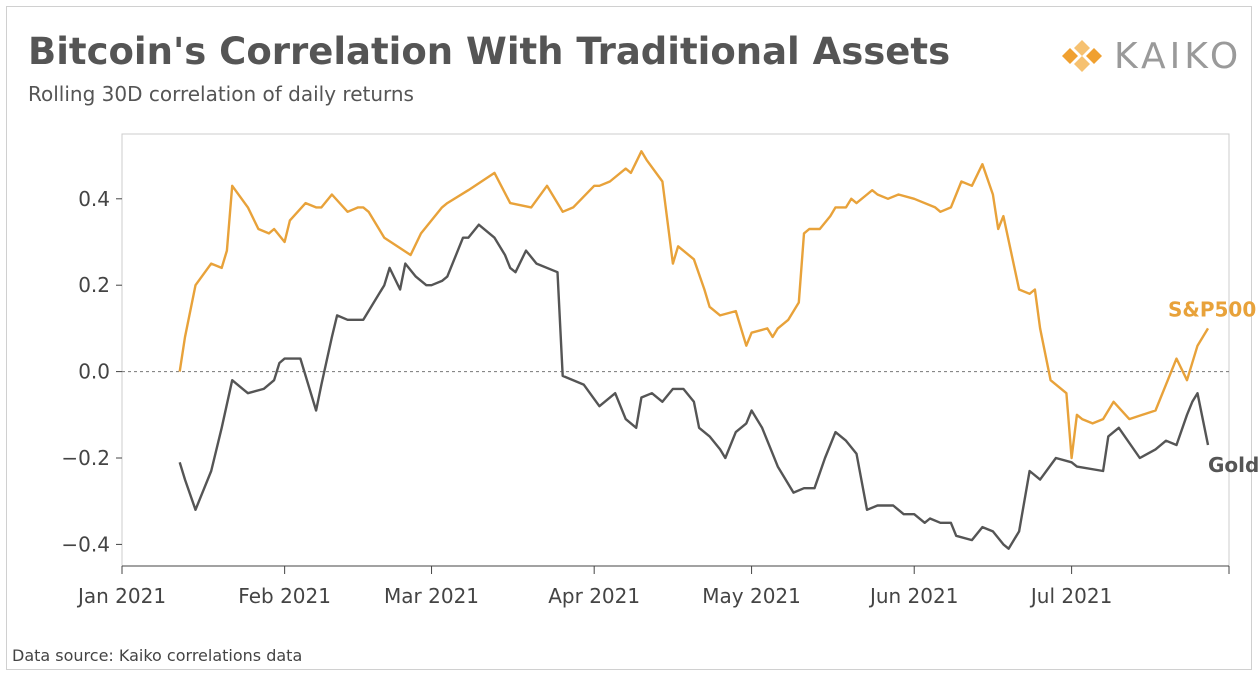 The width and height of the screenshot is (1260, 676). What do you see at coordinates (913, 596) in the screenshot?
I see `x-tick-label: Jun 2021` at bounding box center [913, 596].